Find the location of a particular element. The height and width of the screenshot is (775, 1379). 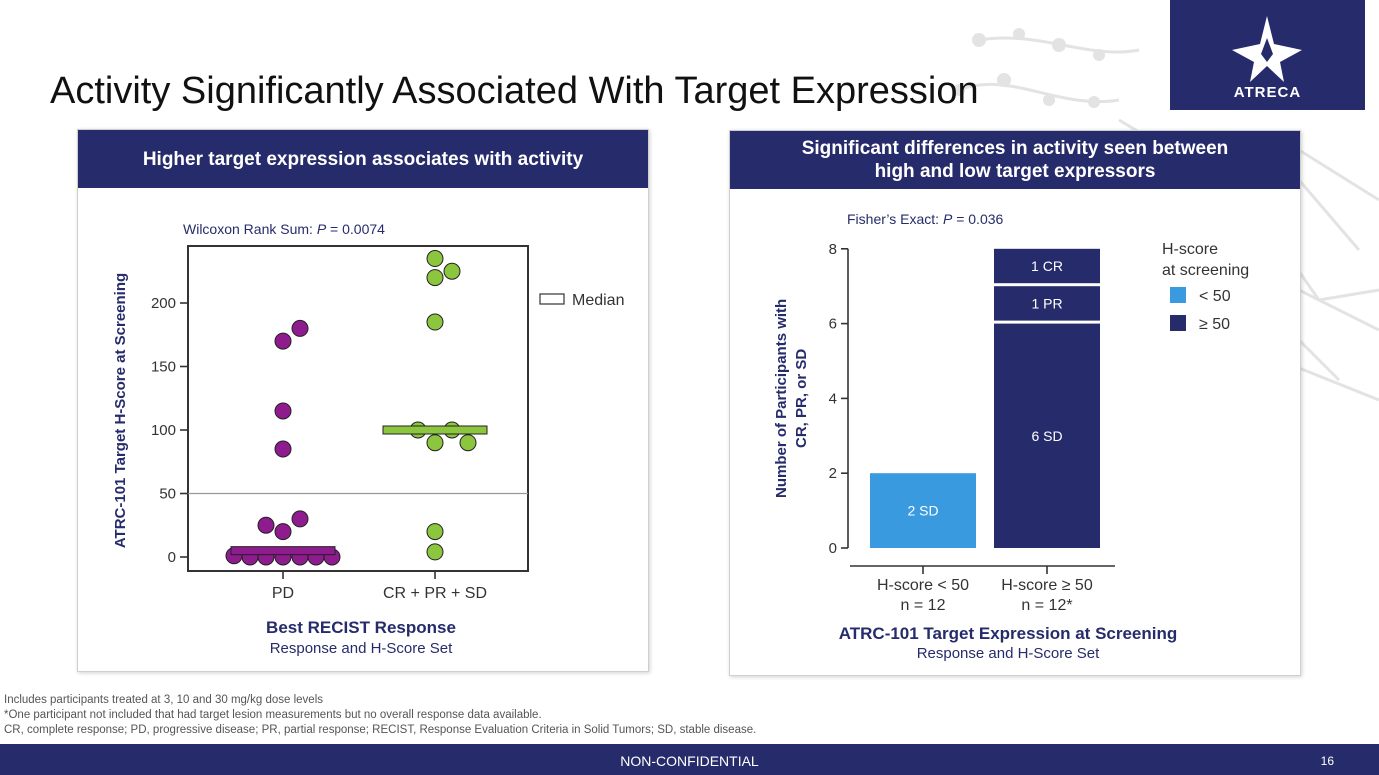

legend-label: < 50 is located at coordinates (1215, 296).